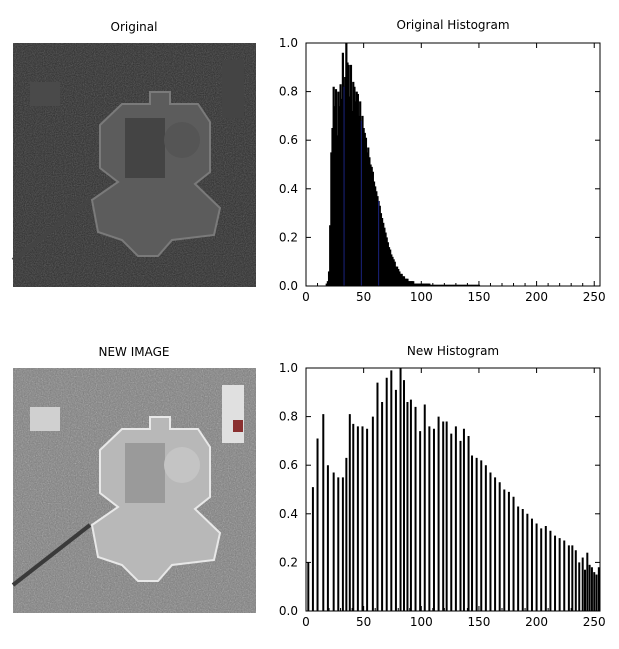 The width and height of the screenshot is (619, 649). Describe the element at coordinates (133, 490) in the screenshot. I see `new-aerial-image` at that location.